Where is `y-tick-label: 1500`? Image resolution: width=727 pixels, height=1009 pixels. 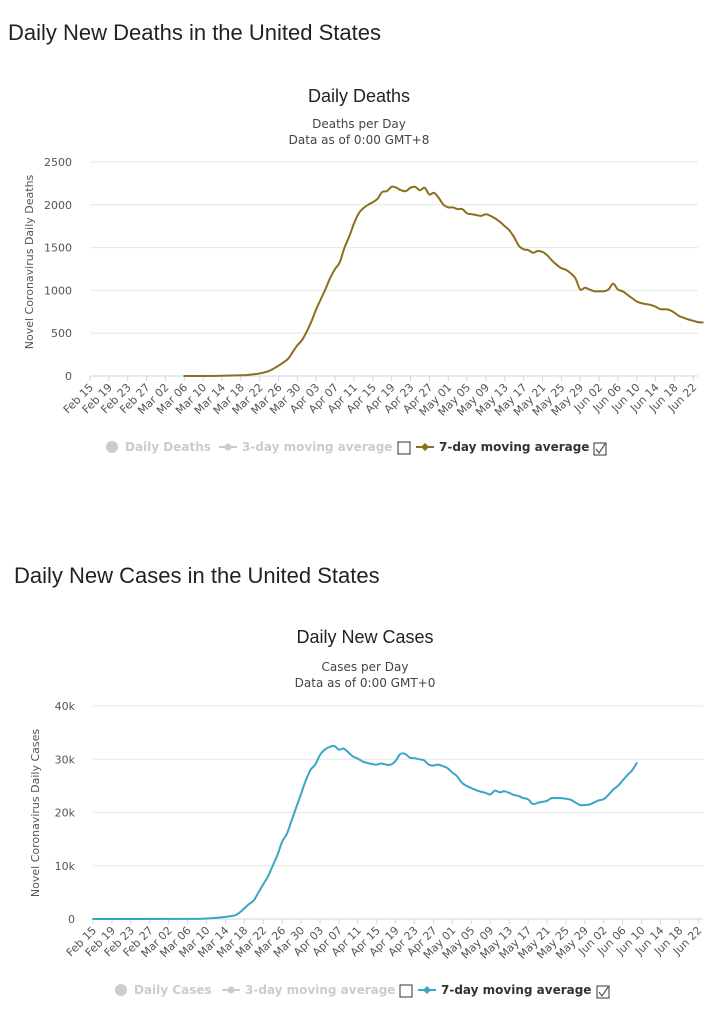 y-tick-label: 1500 is located at coordinates (58, 248).